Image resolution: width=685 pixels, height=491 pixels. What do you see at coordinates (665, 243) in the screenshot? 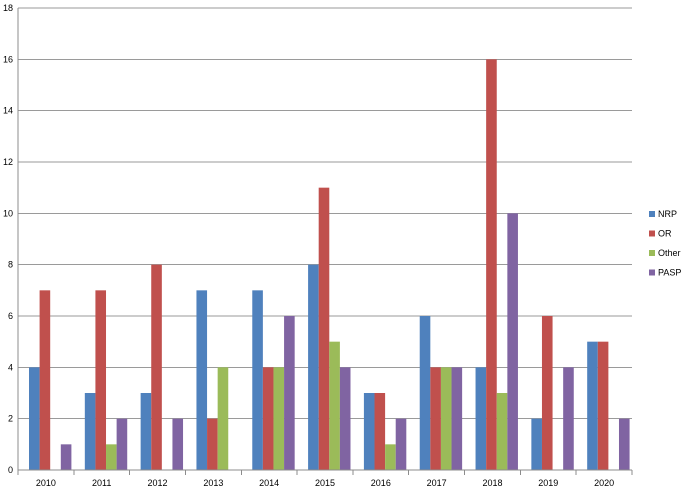
I see `legend: NRP OR Other PASP` at bounding box center [665, 243].